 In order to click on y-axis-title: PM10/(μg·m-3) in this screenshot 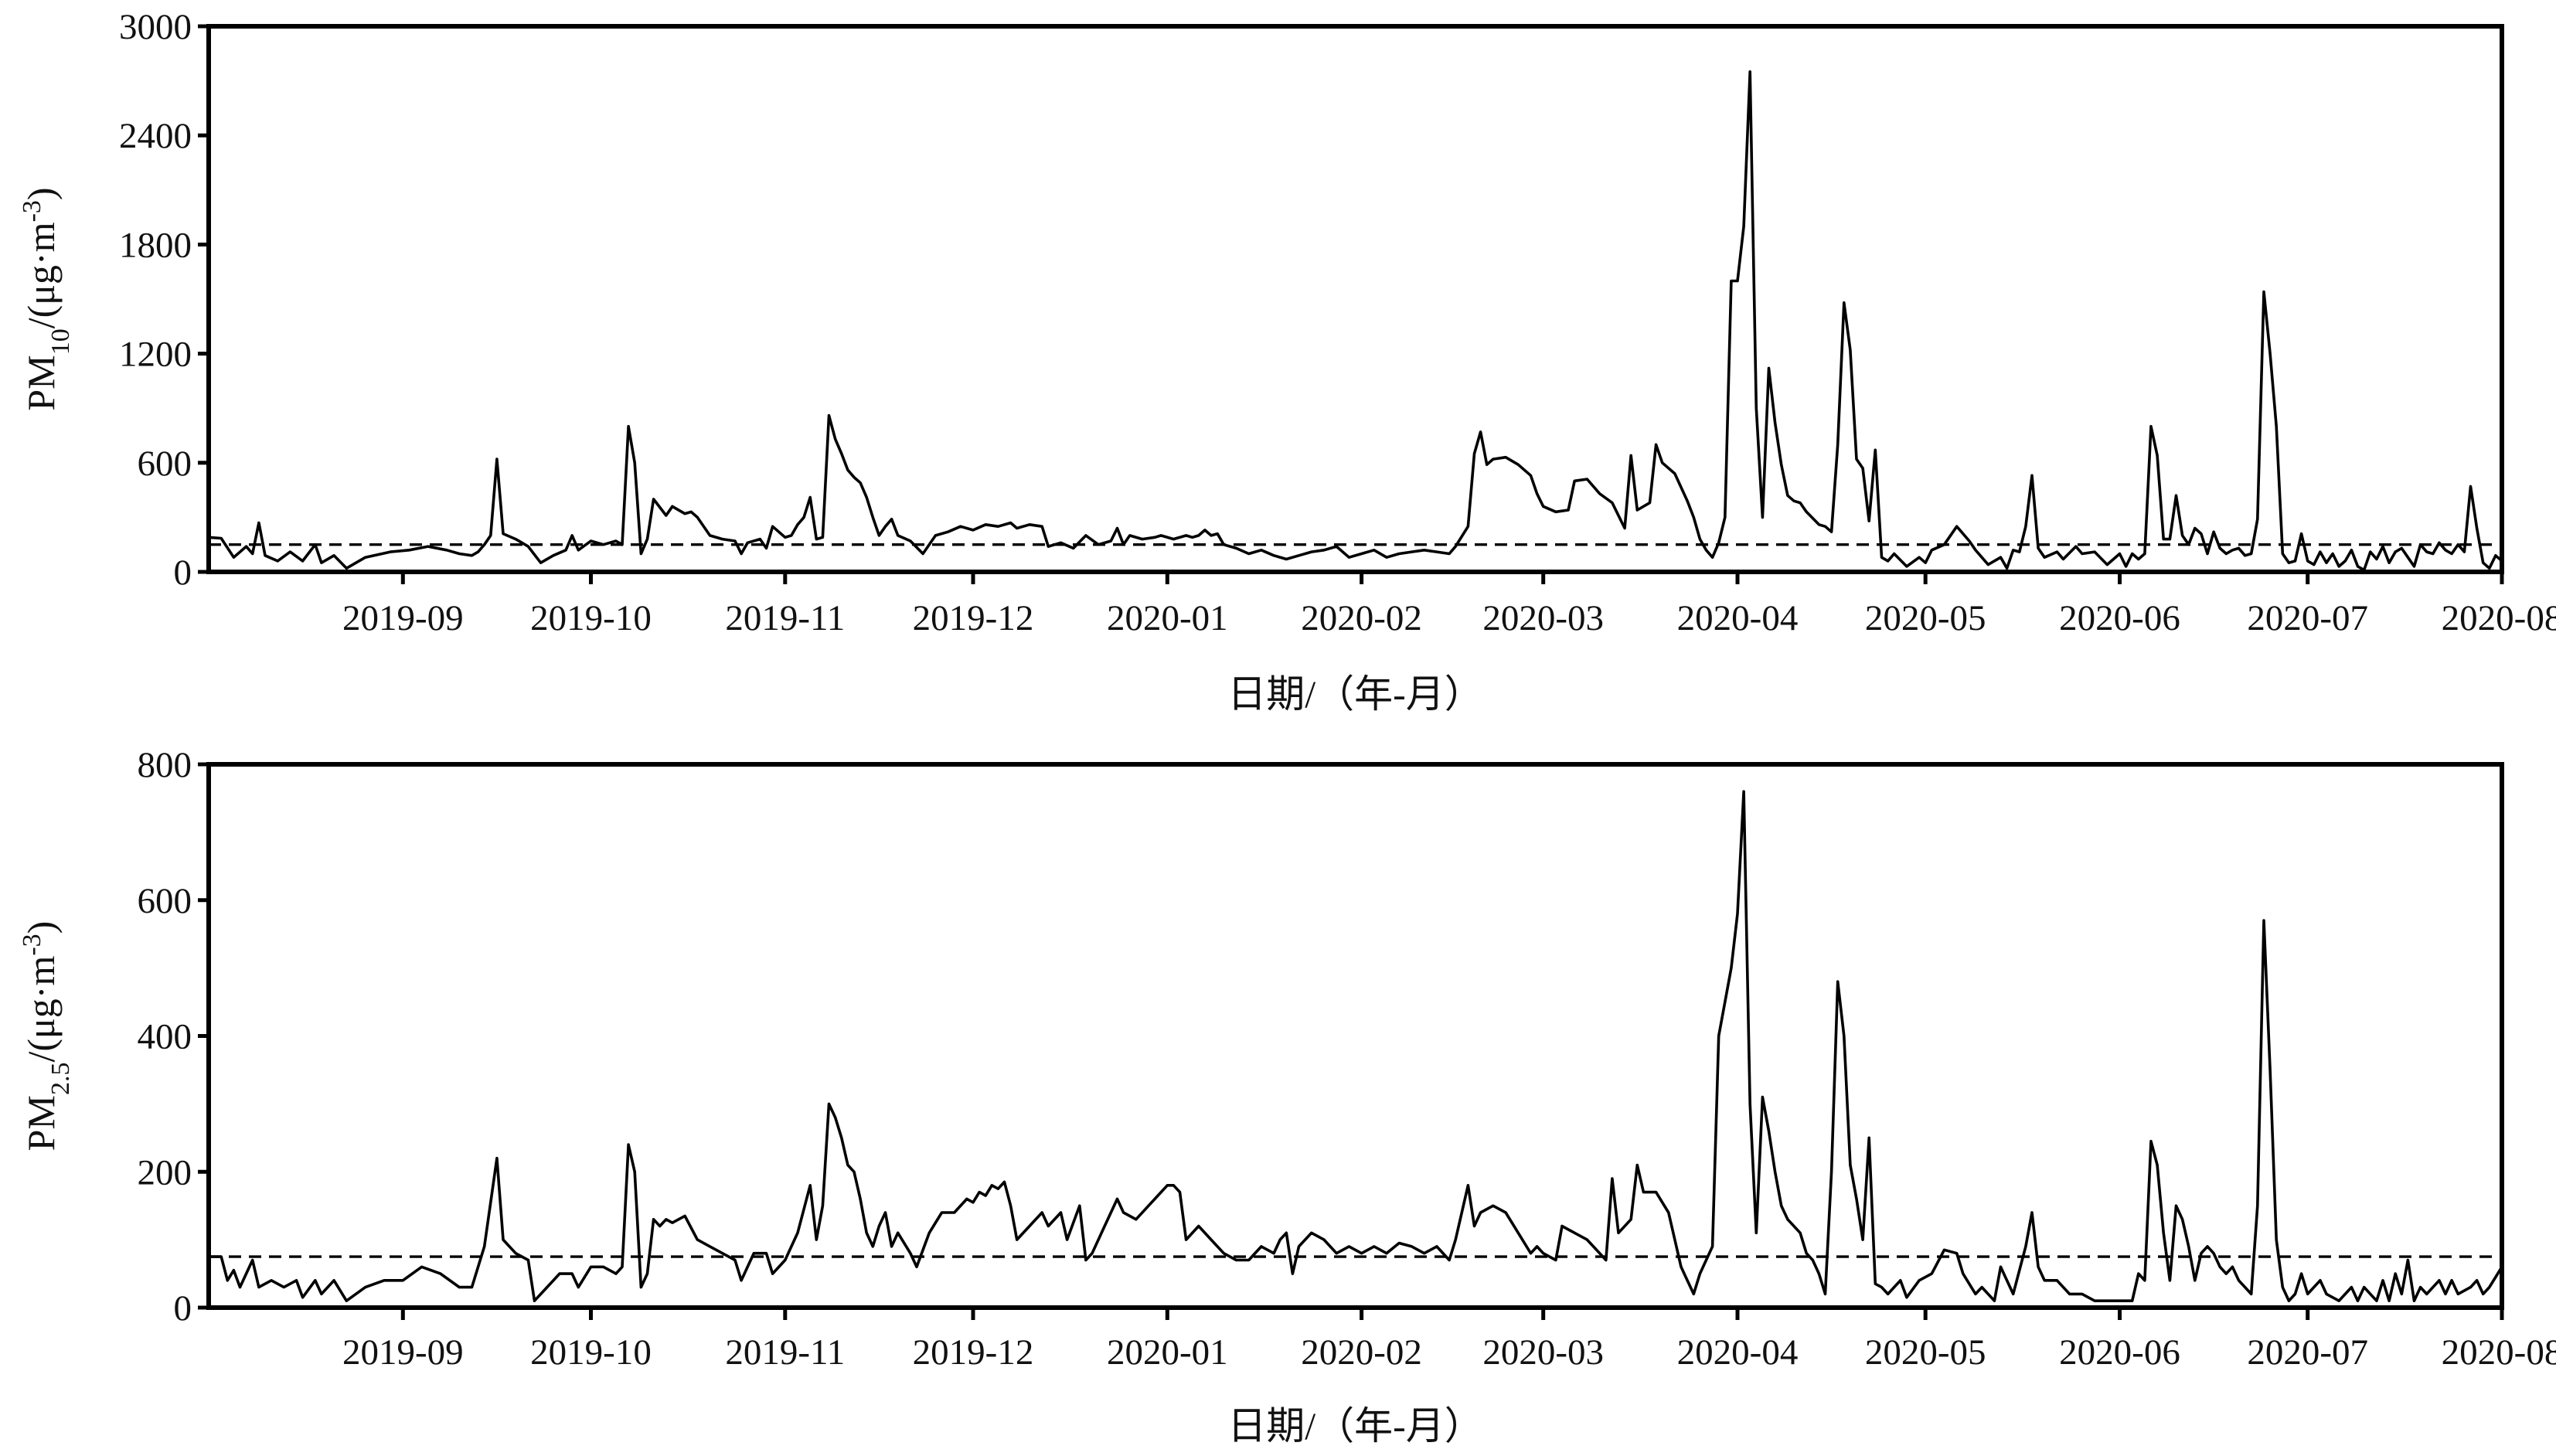, I will do `click(46, 298)`.